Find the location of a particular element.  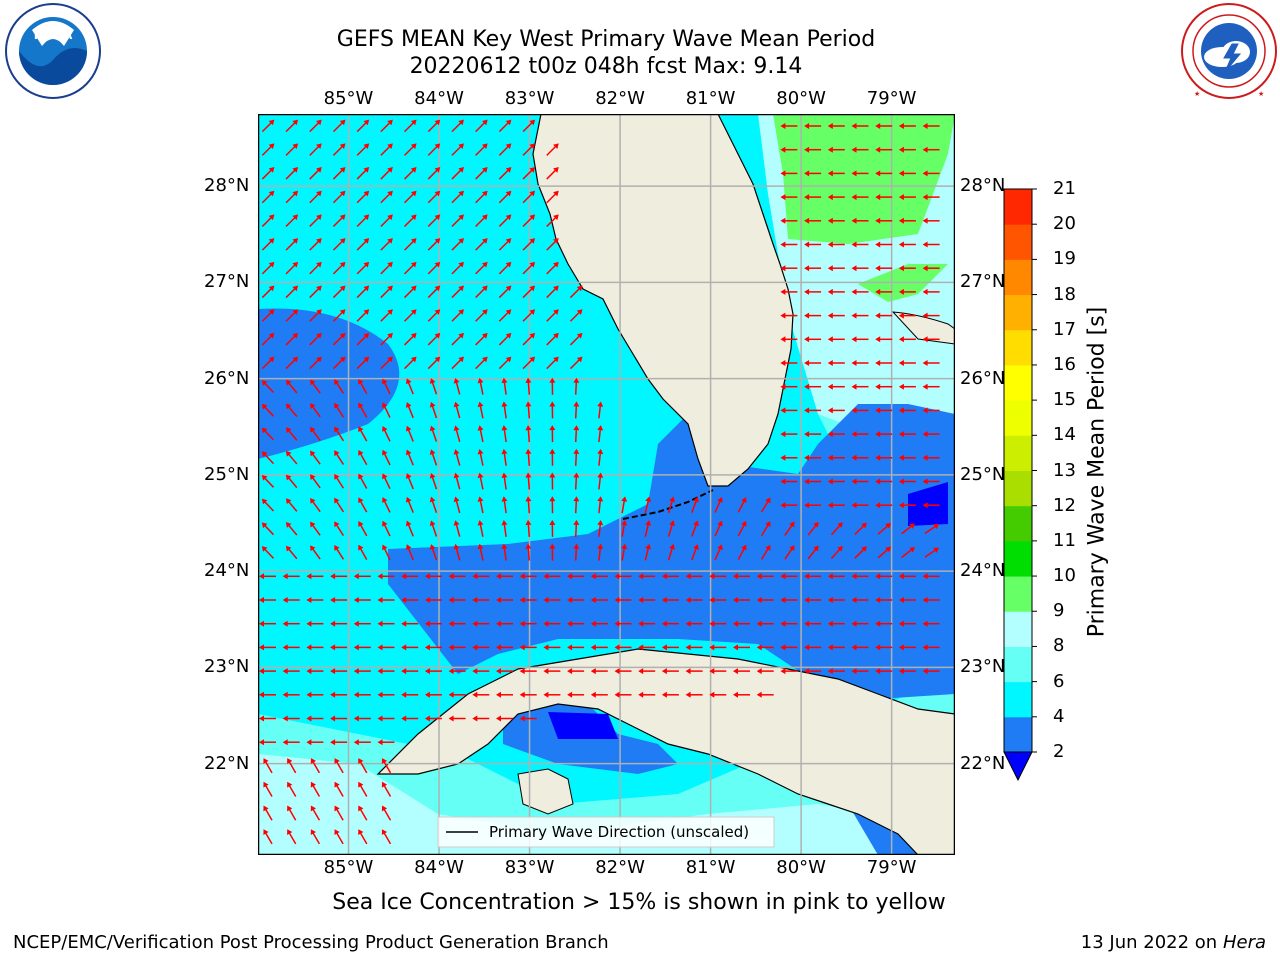

noaa-logo: NOAA is located at coordinates (53, 51).